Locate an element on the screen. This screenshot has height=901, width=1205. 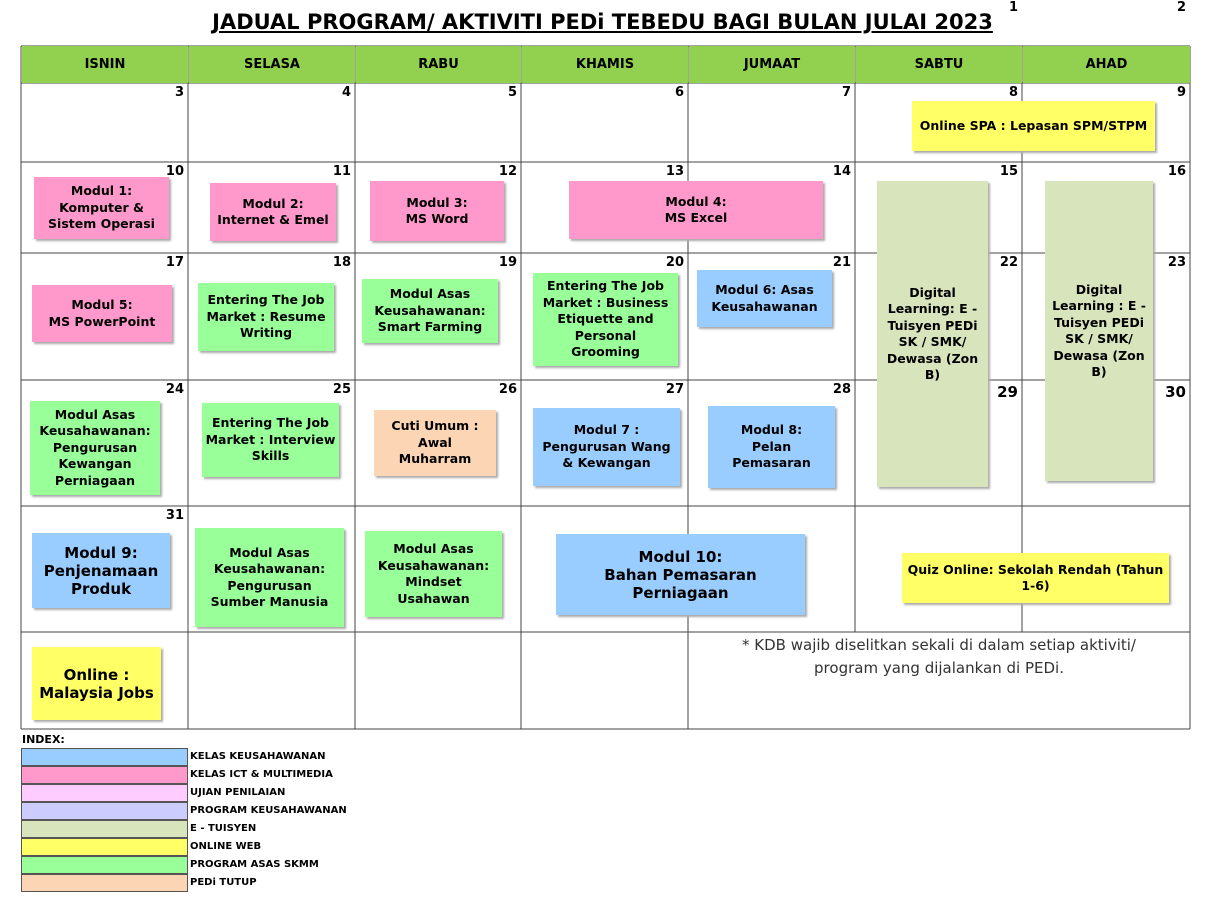
day-number: 8 is located at coordinates (1013, 92).